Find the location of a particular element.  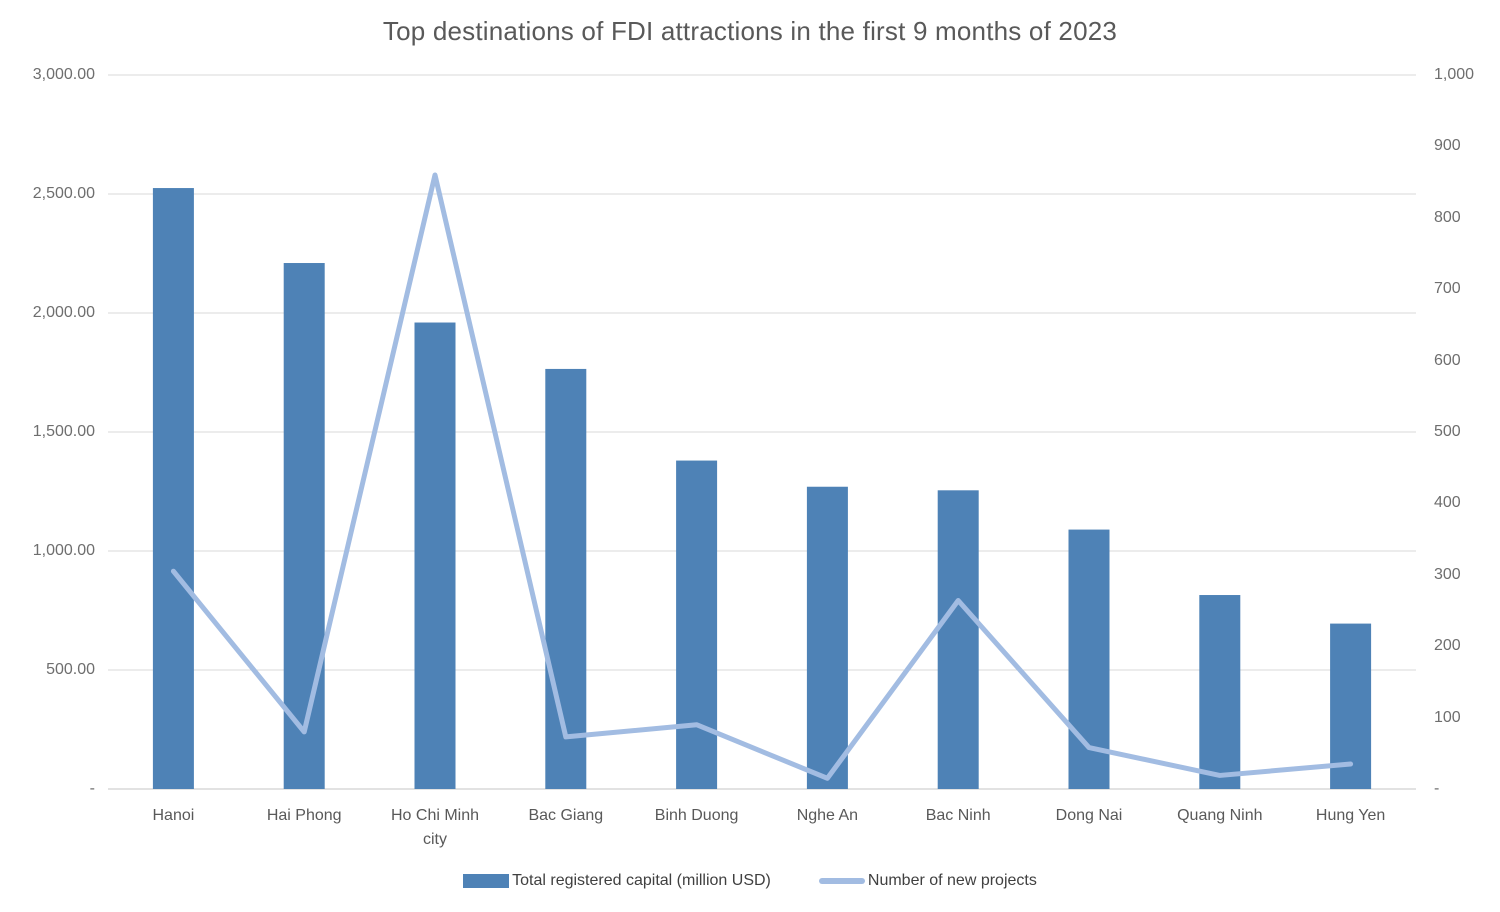

x-category-label-dong-nai: Dong Nai is located at coordinates (1089, 815).